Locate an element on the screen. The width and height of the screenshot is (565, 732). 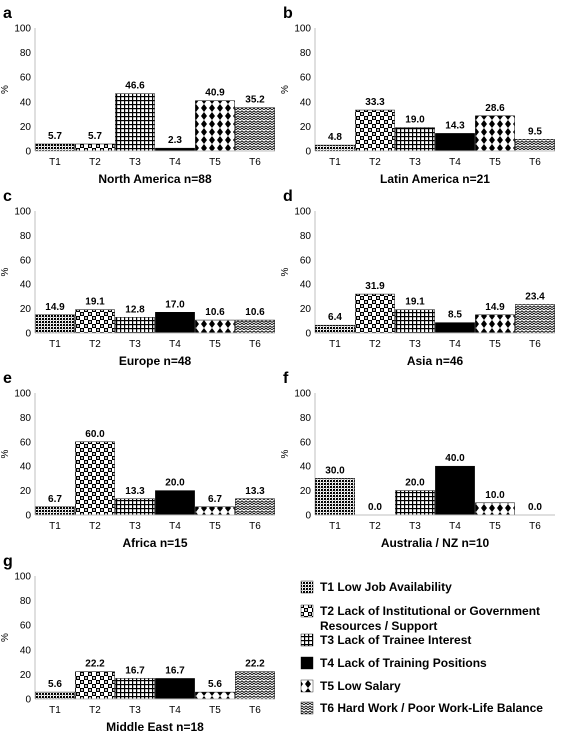
panel-title: North America n=88 is located at coordinates (155, 179).